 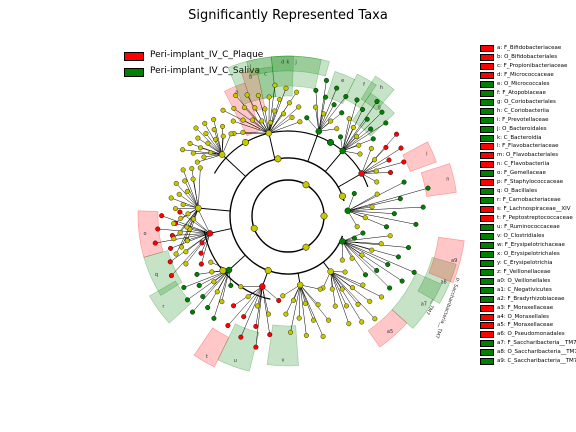 What do you see at coordinates (524, 280) in the screenshot?
I see `taxa-key-label: a0: O_Veillonellales` at bounding box center [524, 280].